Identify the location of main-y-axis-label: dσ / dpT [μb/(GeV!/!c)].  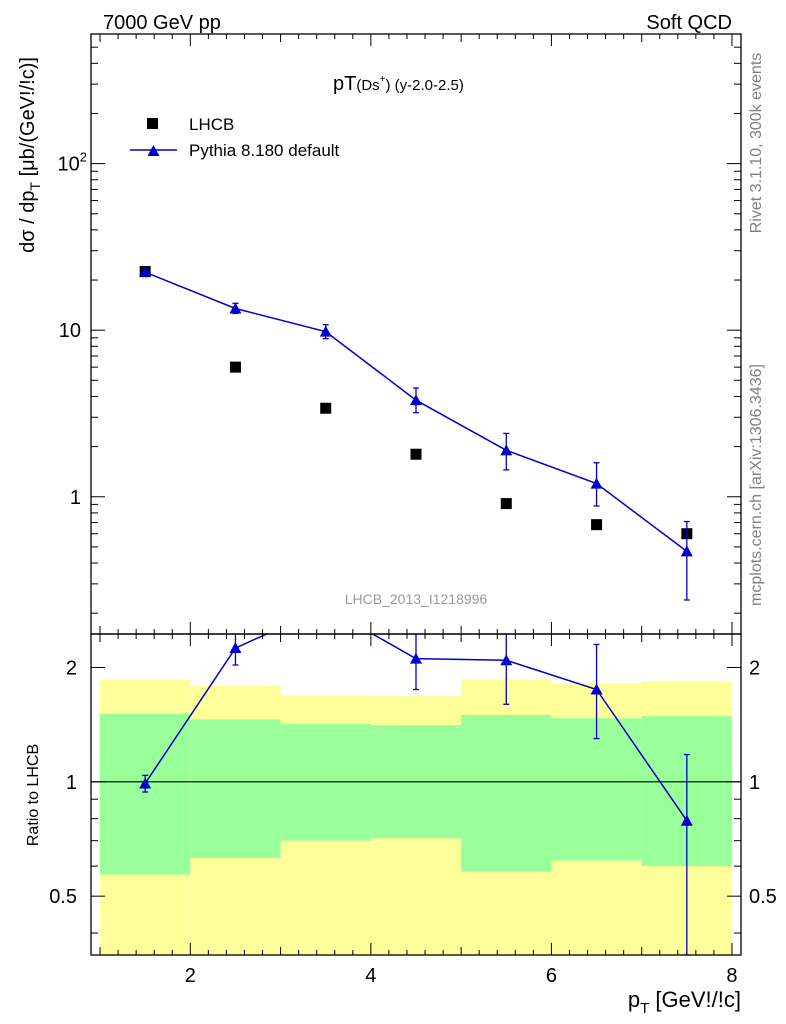
(30, 155).